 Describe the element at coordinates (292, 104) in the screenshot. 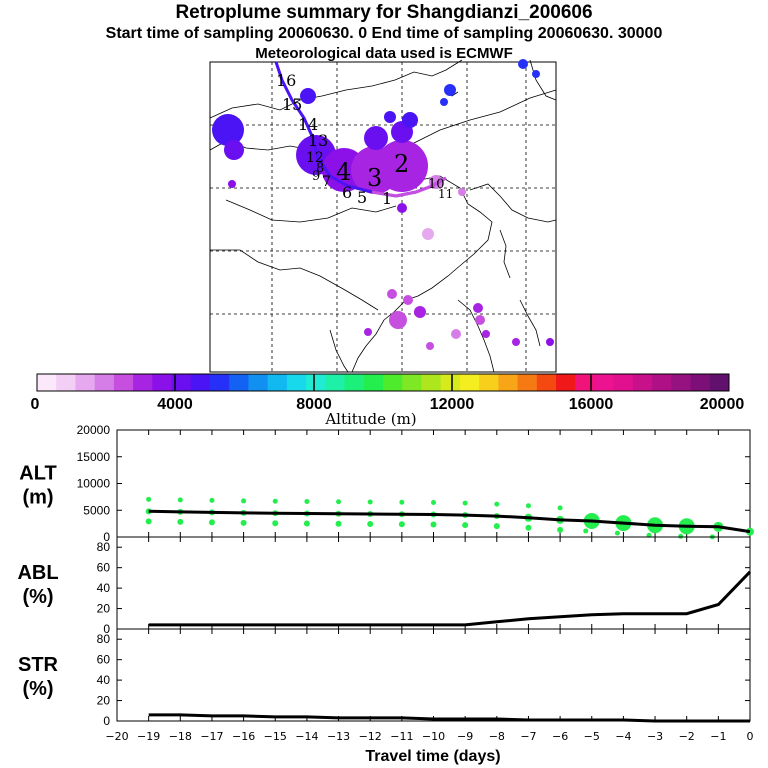

I see `map-label-15: 15` at that location.